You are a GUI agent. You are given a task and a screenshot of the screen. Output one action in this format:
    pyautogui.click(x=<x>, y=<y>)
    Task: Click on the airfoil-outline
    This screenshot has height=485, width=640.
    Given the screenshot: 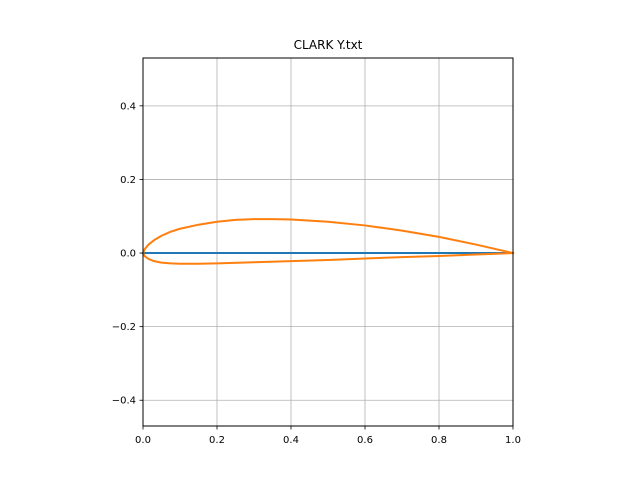 What is the action you would take?
    pyautogui.click(x=328, y=241)
    